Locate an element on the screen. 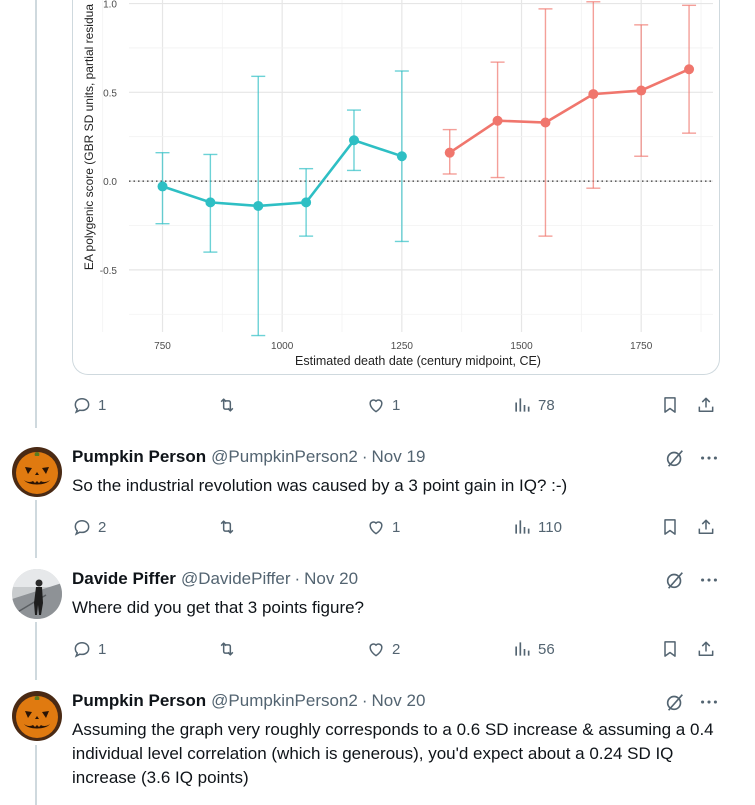 The image size is (755, 805). x-tick-label: 750 is located at coordinates (162, 346).